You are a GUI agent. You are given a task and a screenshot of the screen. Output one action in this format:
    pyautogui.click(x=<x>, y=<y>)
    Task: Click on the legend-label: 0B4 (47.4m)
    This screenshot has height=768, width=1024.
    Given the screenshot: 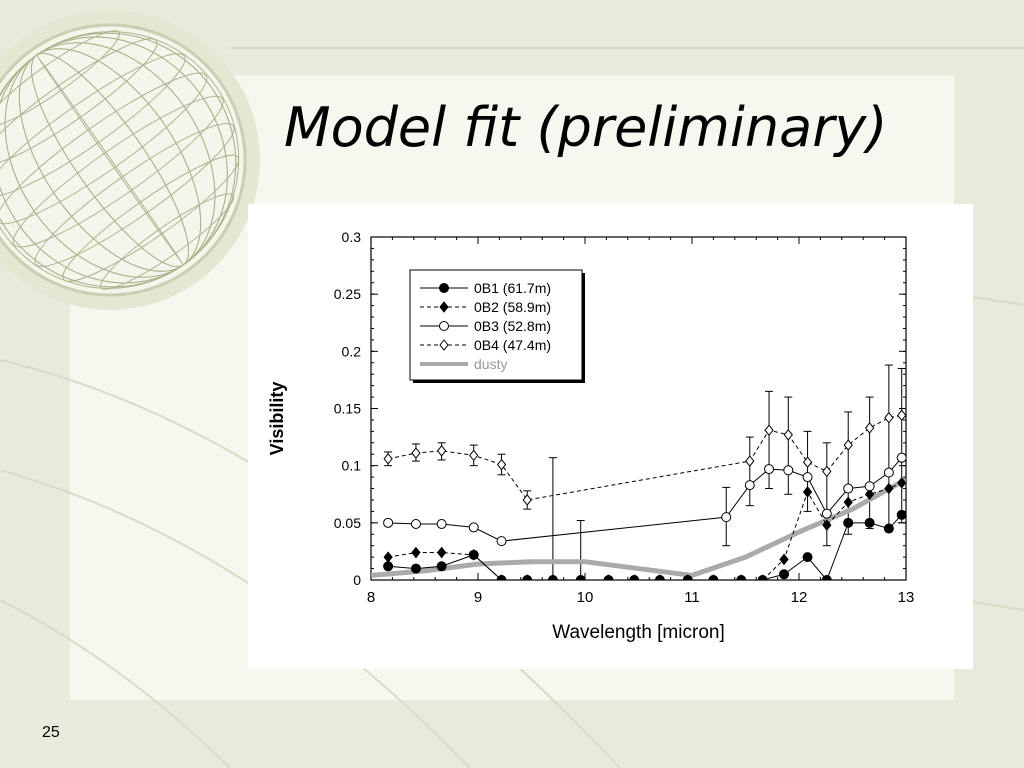 What is the action you would take?
    pyautogui.click(x=512, y=345)
    